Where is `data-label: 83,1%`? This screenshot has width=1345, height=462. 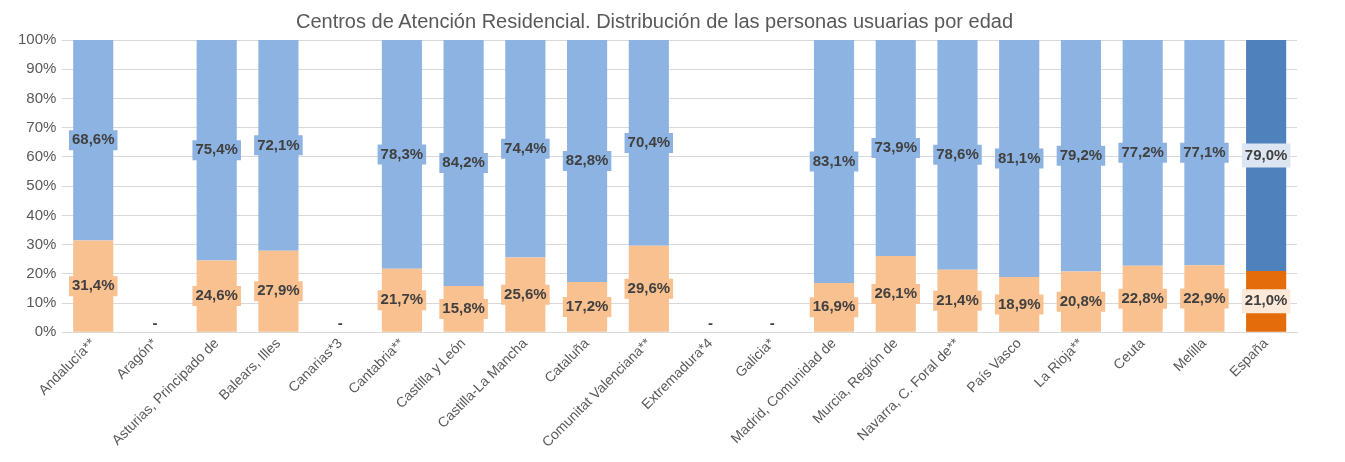 data-label: 83,1% is located at coordinates (834, 160).